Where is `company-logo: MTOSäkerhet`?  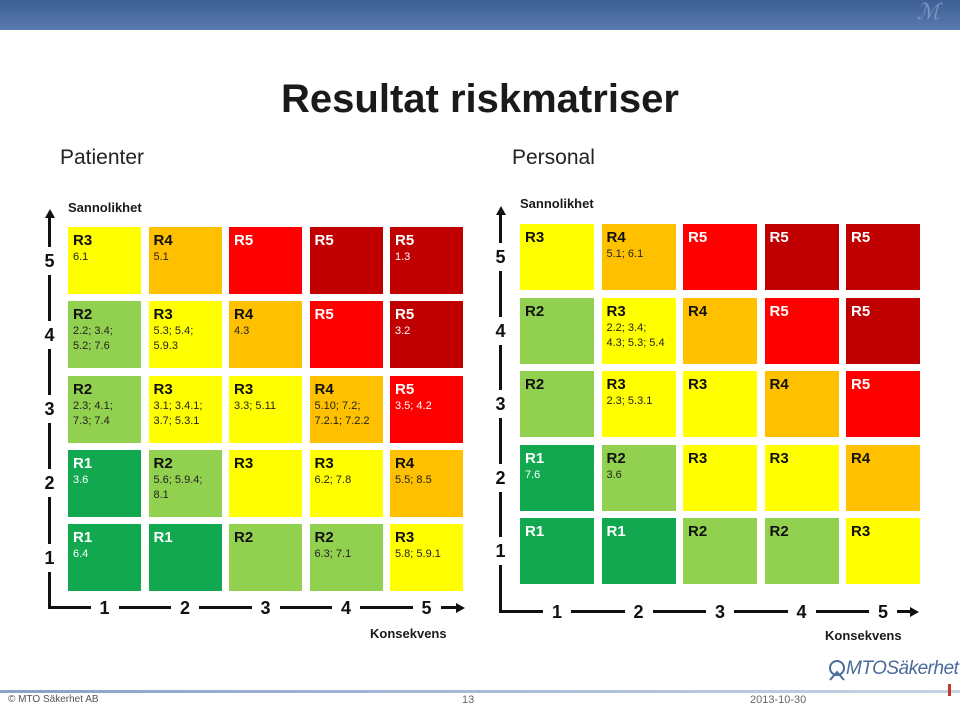 company-logo: MTOSäkerhet is located at coordinates (892, 676).